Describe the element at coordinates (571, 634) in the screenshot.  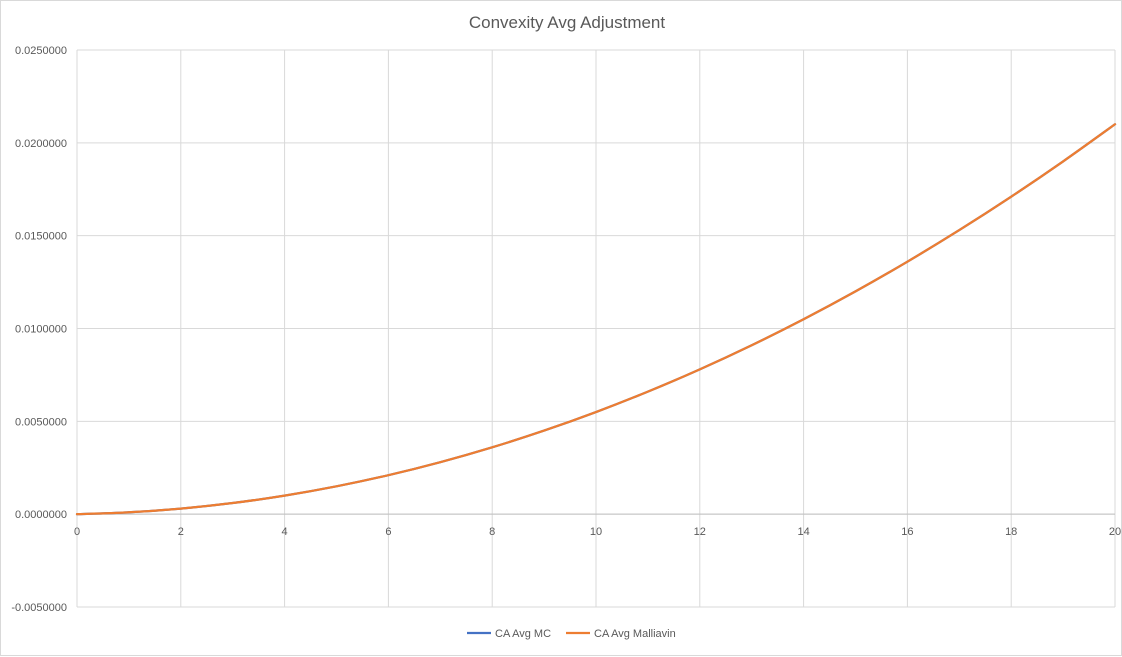
I see `legend: CA Avg MC CA Avg Malliavin` at that location.